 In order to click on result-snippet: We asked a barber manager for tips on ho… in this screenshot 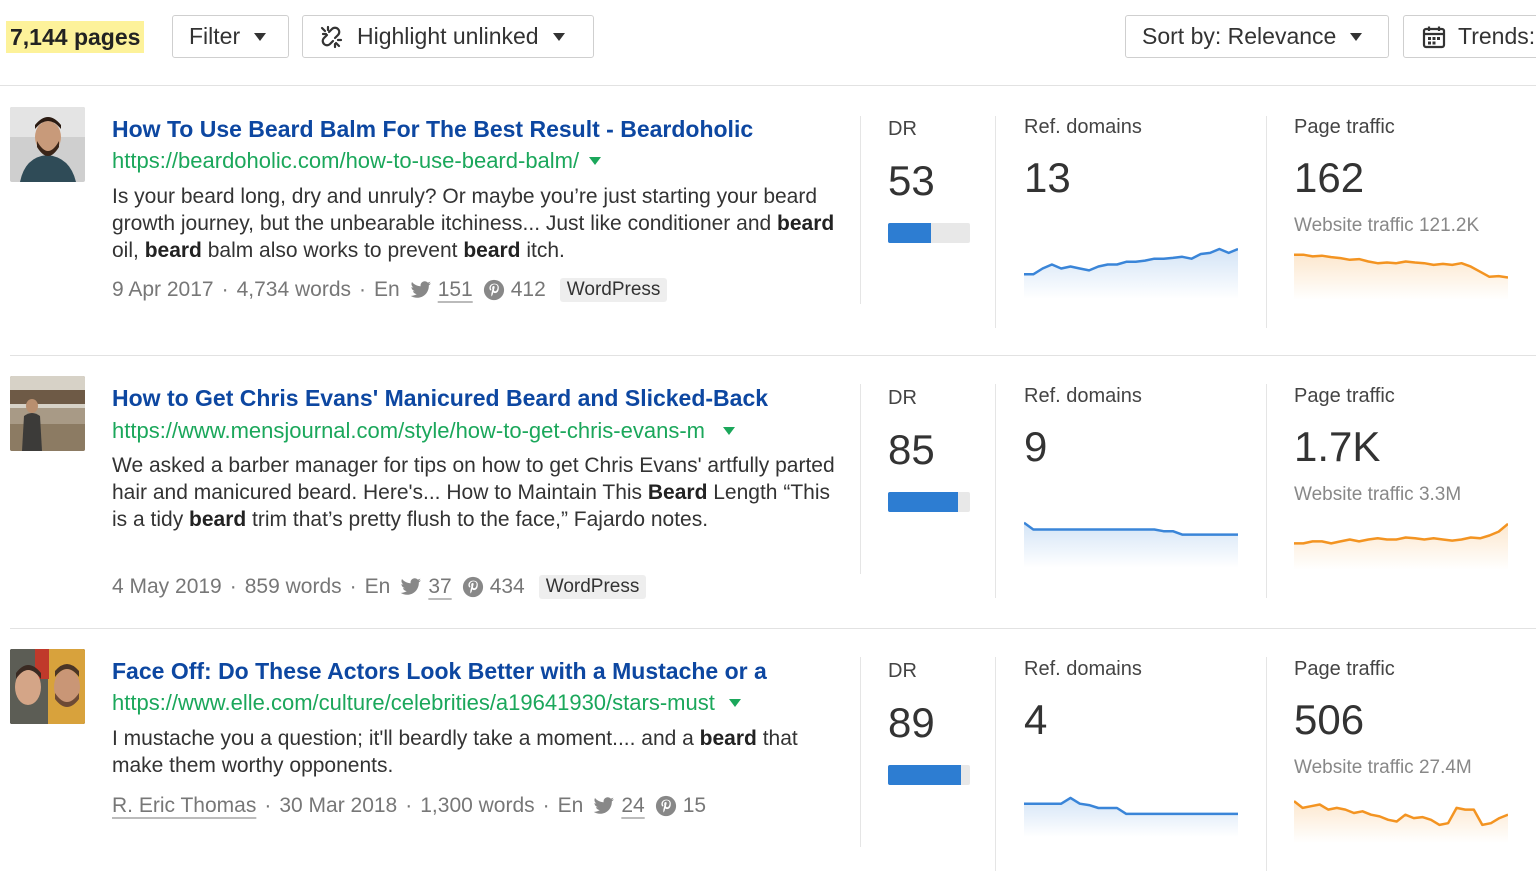, I will do `click(473, 492)`.